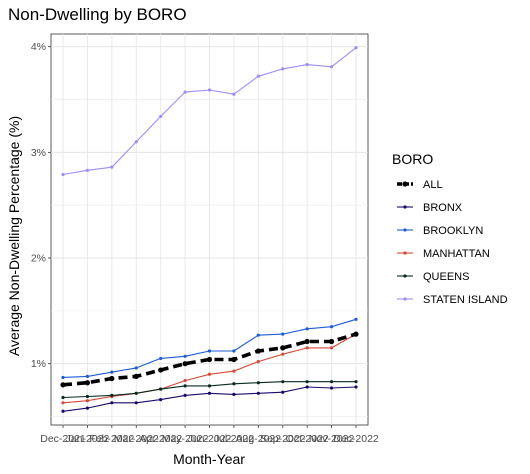  I want to click on legend-key-point-brooklyn, so click(405, 230).